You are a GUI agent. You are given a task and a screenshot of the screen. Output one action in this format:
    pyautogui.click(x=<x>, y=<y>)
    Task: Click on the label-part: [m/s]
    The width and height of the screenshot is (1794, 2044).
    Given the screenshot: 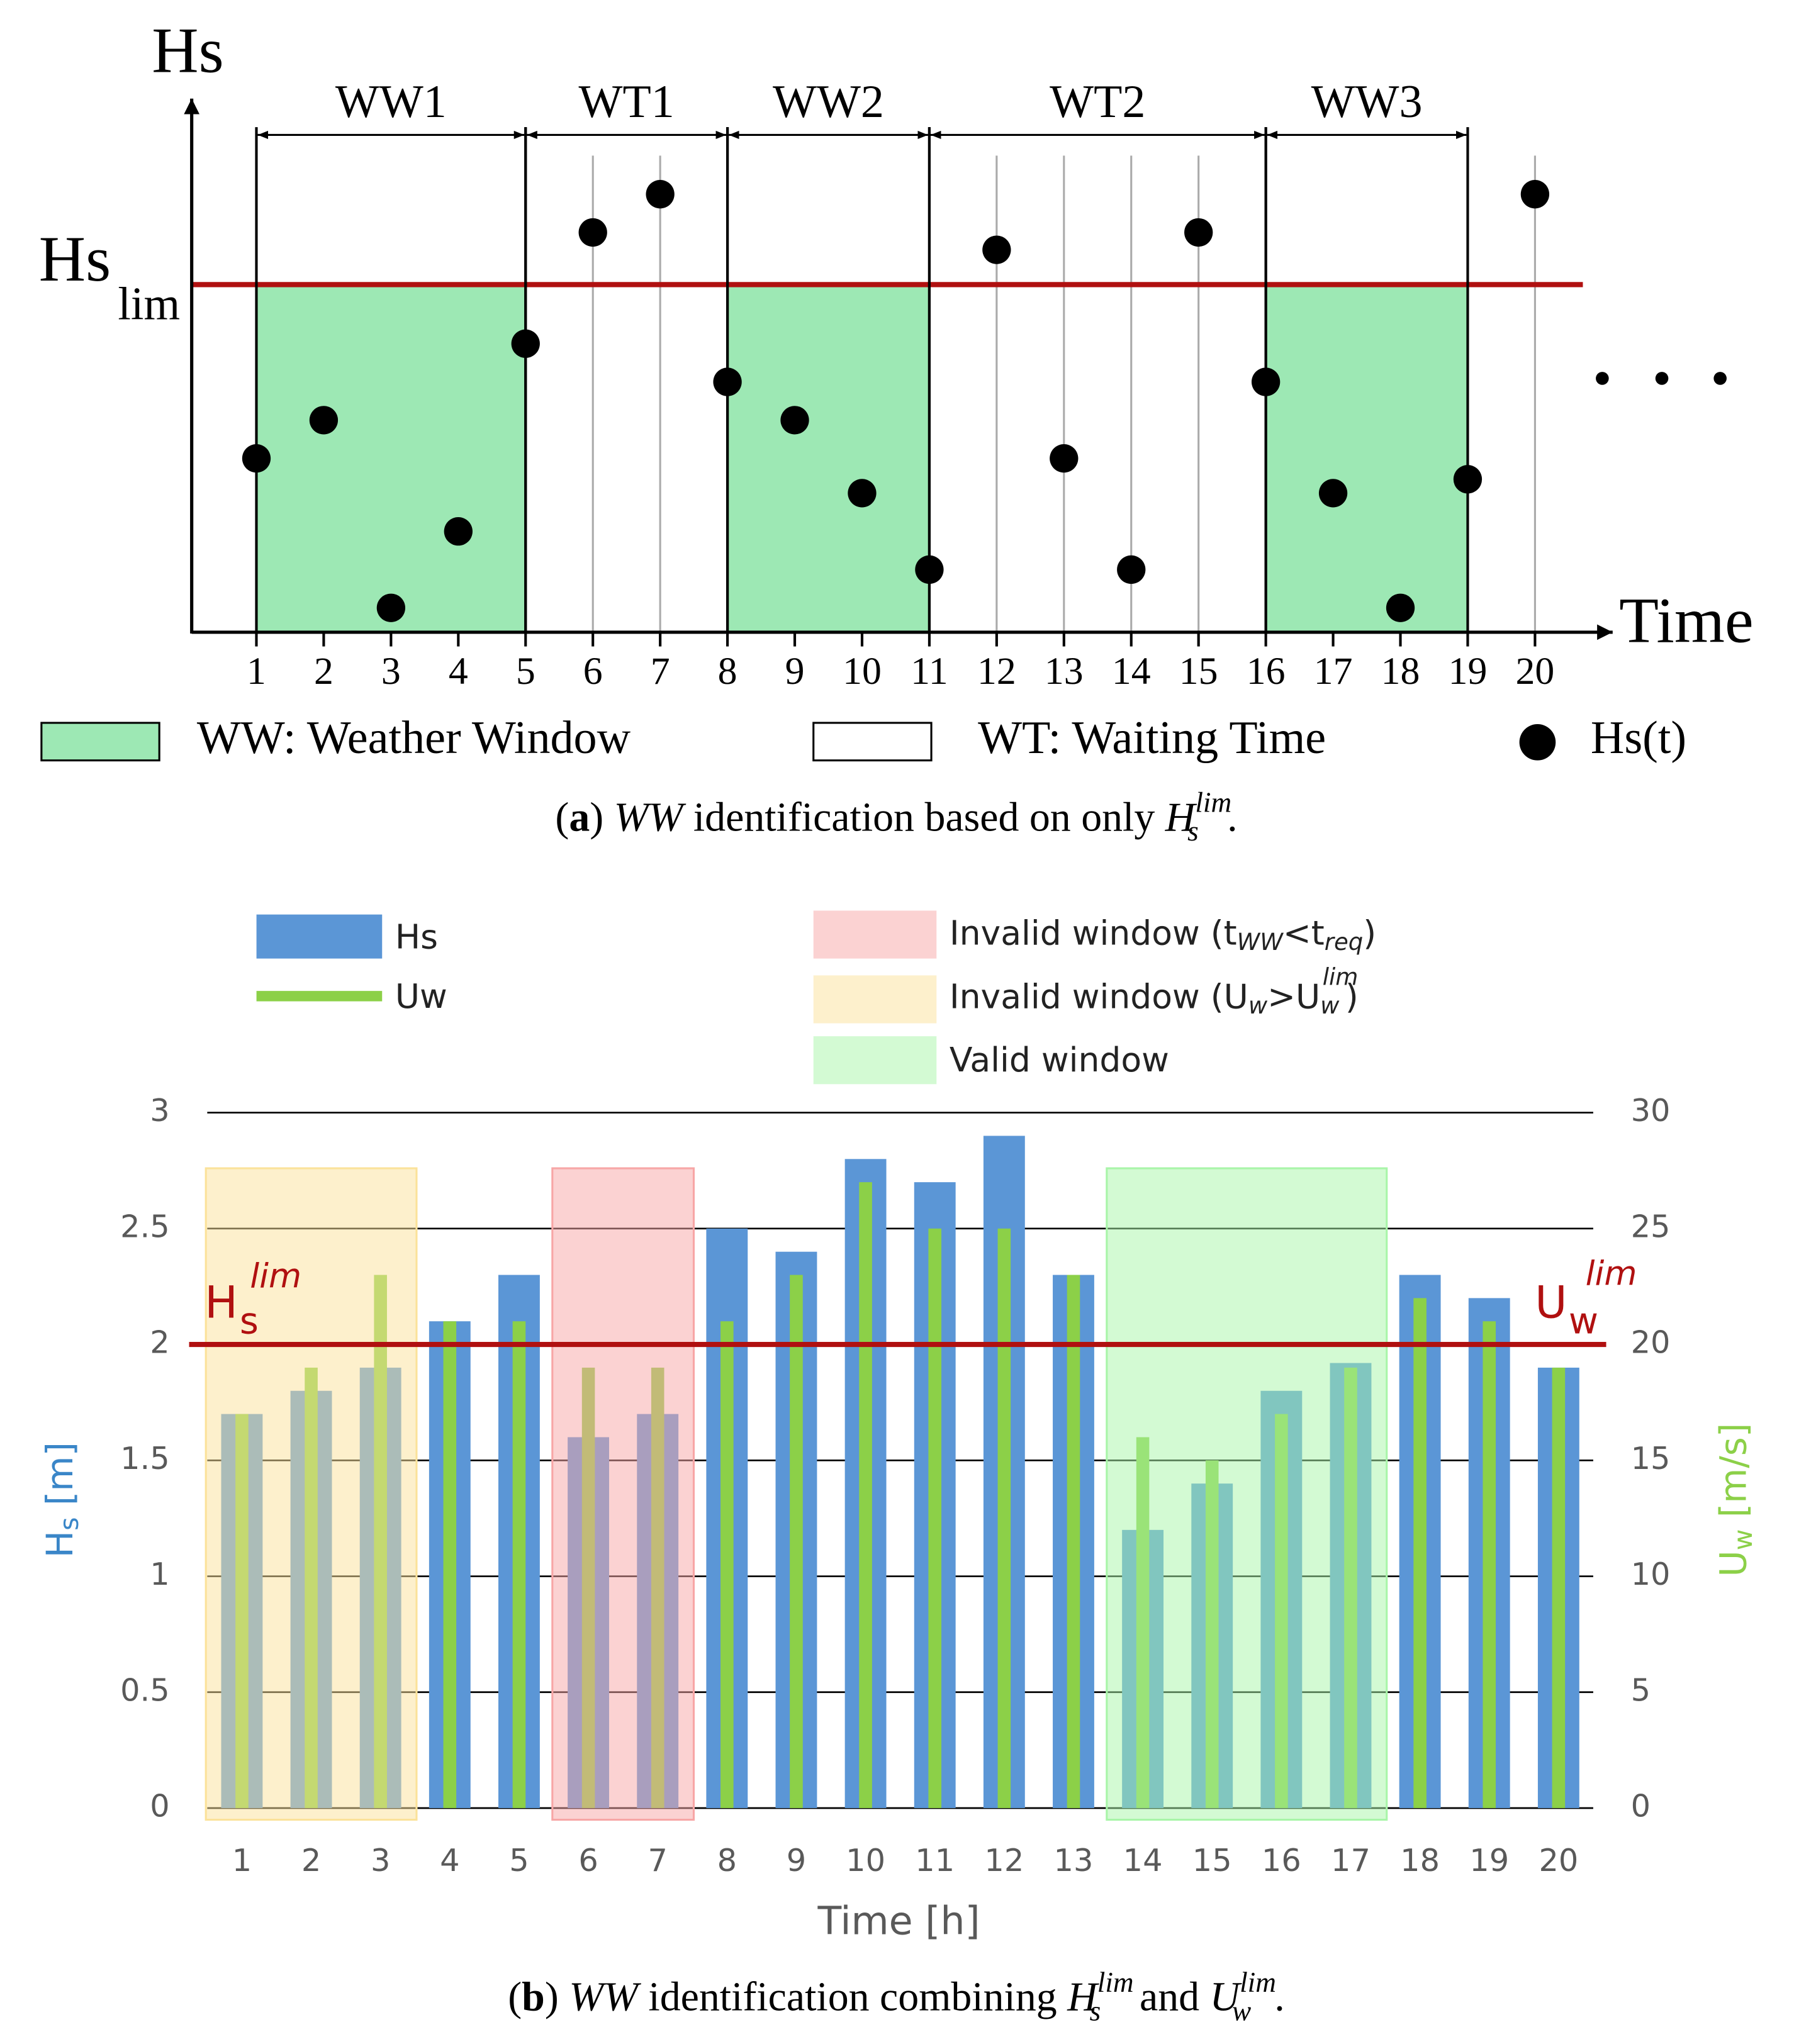 What is the action you would take?
    pyautogui.click(x=1733, y=1476)
    